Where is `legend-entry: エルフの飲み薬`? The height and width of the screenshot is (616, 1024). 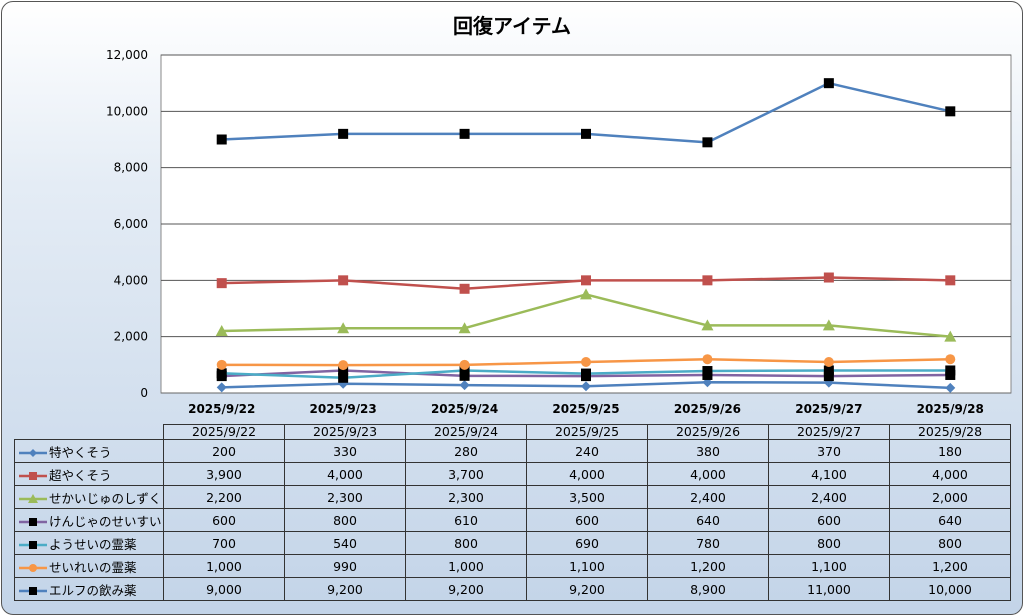
legend-entry: エルフの飲み薬 is located at coordinates (89, 589).